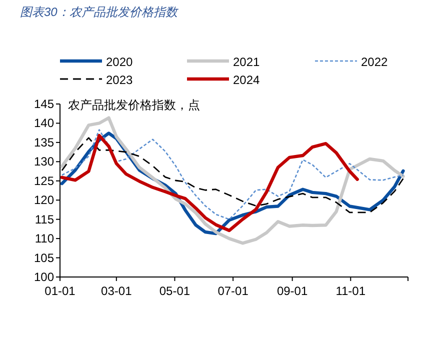 This screenshot has width=435, height=345. What do you see at coordinates (374, 62) in the screenshot?
I see `legend-label: 2022` at bounding box center [374, 62].